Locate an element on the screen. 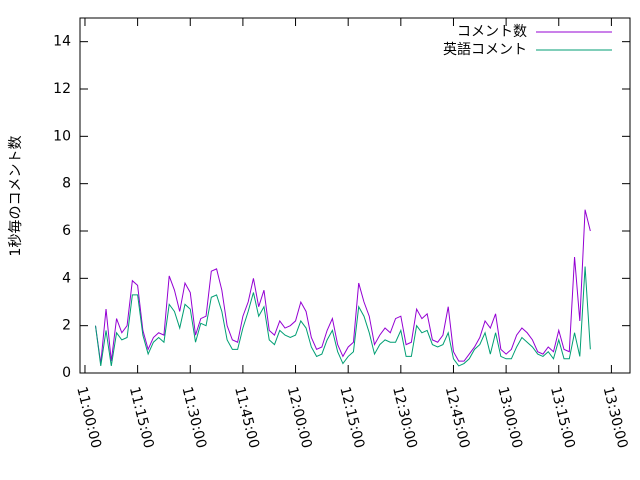 The width and height of the screenshot is (640, 480). y-tick-label: 8 is located at coordinates (66, 184).